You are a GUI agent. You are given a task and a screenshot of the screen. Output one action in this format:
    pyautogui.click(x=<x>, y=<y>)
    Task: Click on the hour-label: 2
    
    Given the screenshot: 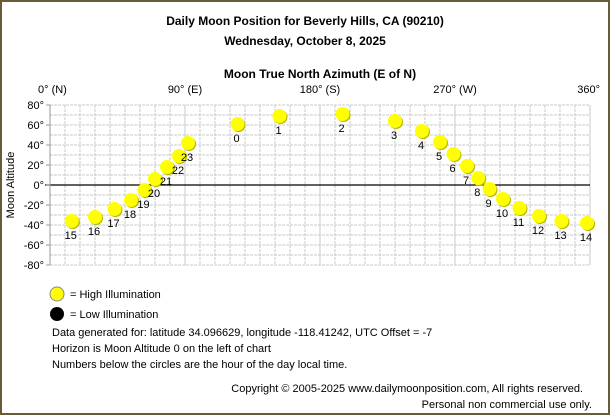 What is the action you would take?
    pyautogui.click(x=341, y=129)
    